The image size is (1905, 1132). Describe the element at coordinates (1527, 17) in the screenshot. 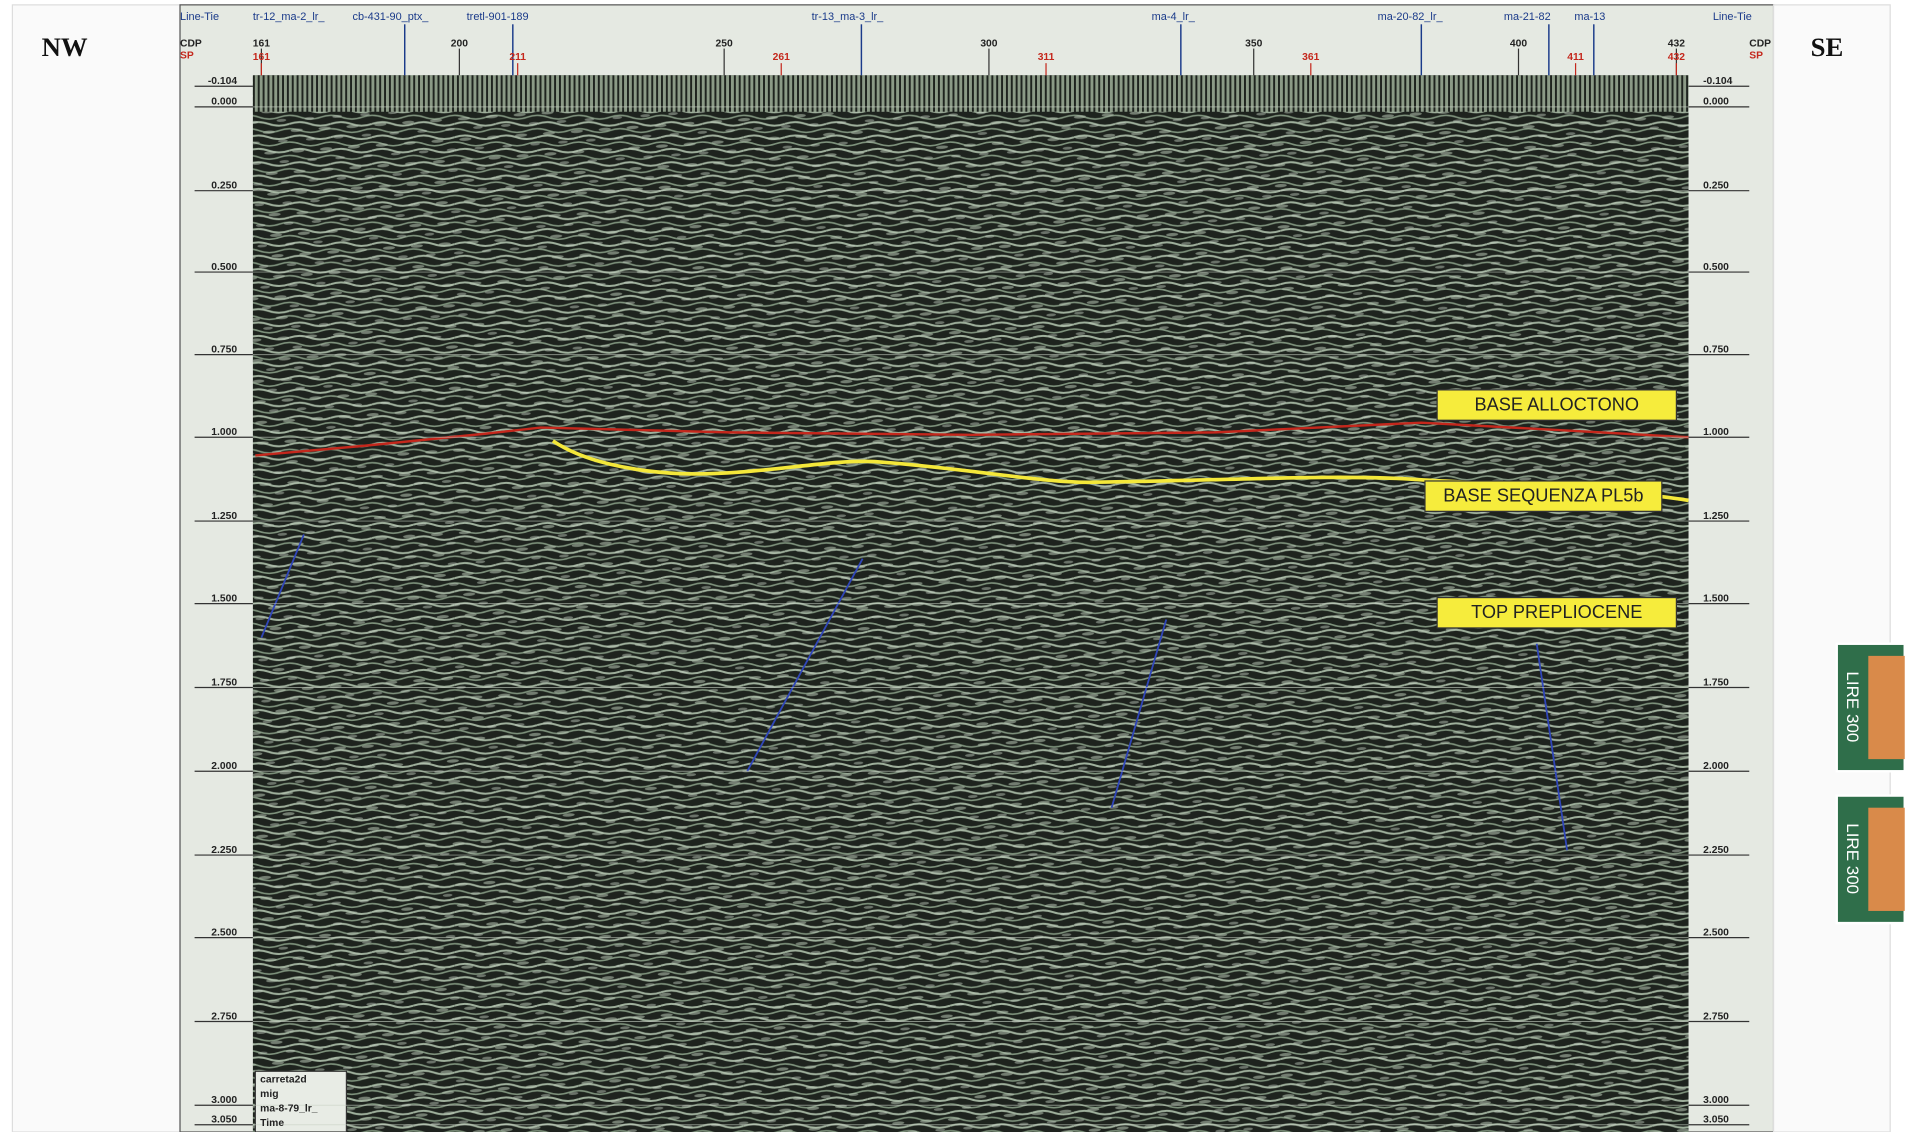

I see `line-tie-name: ma-21-82` at that location.